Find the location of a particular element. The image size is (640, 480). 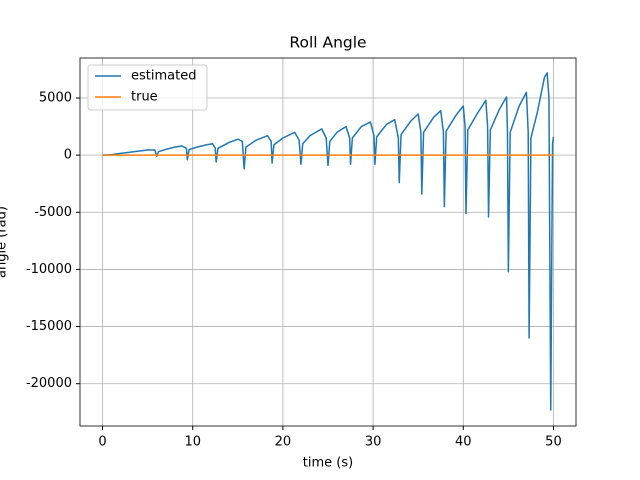

y-tick-label: 0 is located at coordinates (68, 155).